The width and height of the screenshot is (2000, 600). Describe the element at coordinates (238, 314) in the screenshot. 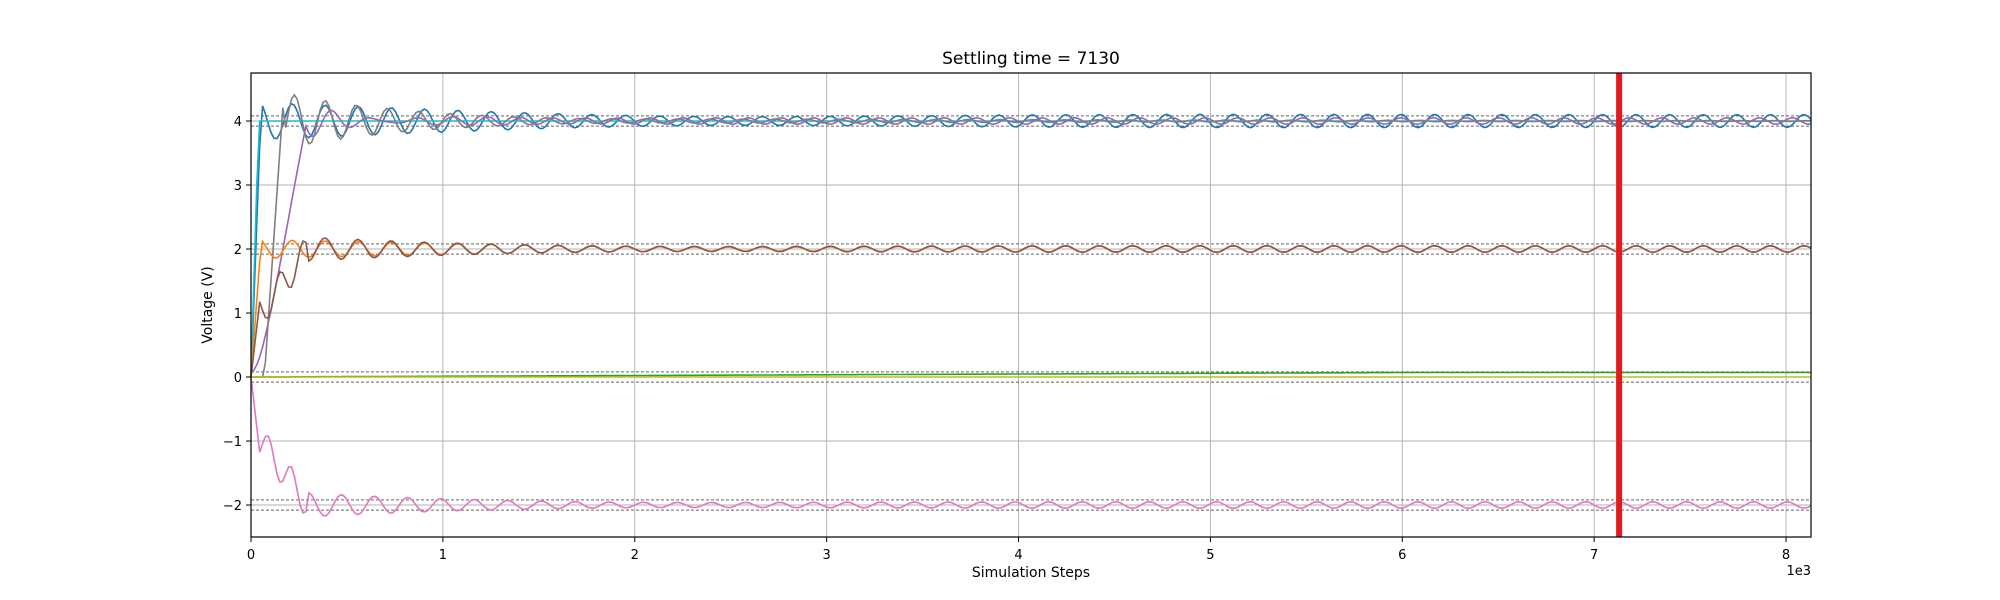

I see `y-tick-label: 1` at that location.